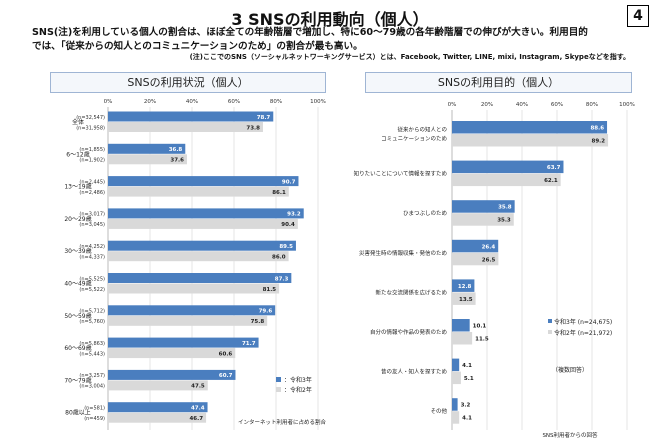 The height and width of the screenshot is (440, 660). I want to click on category-label: 知りたいことについて情報を探すため, so click(400, 174).